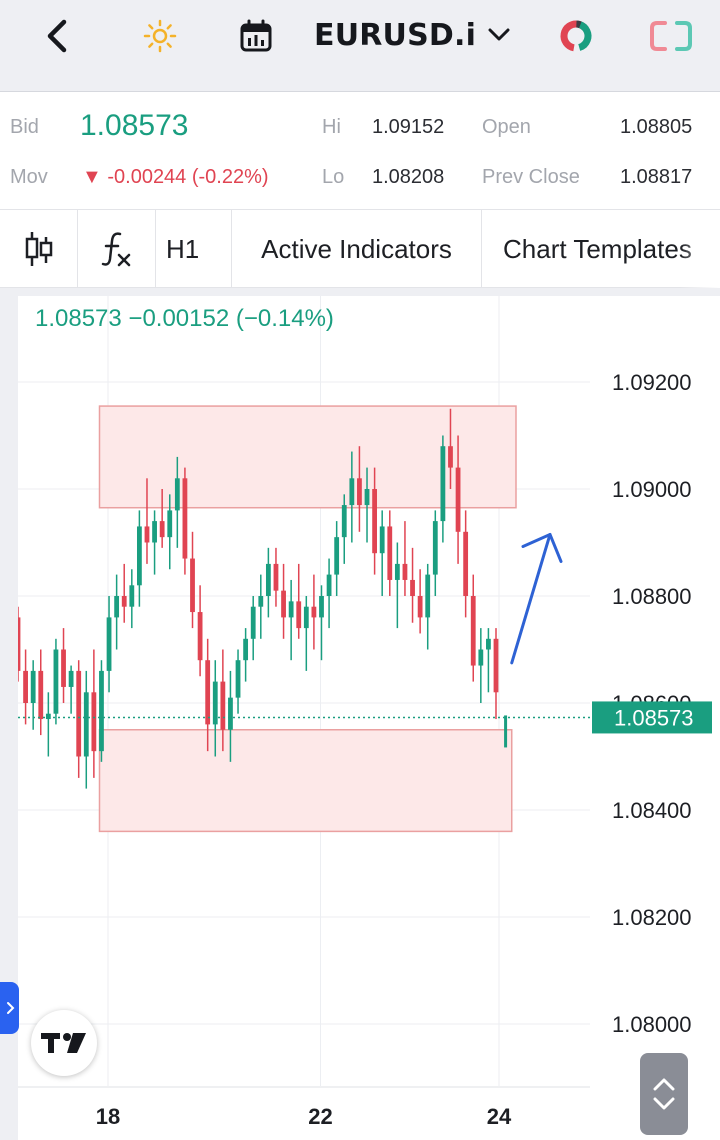 This screenshot has width=720, height=1140. I want to click on active-indicators-button: Active Indicators, so click(357, 249).